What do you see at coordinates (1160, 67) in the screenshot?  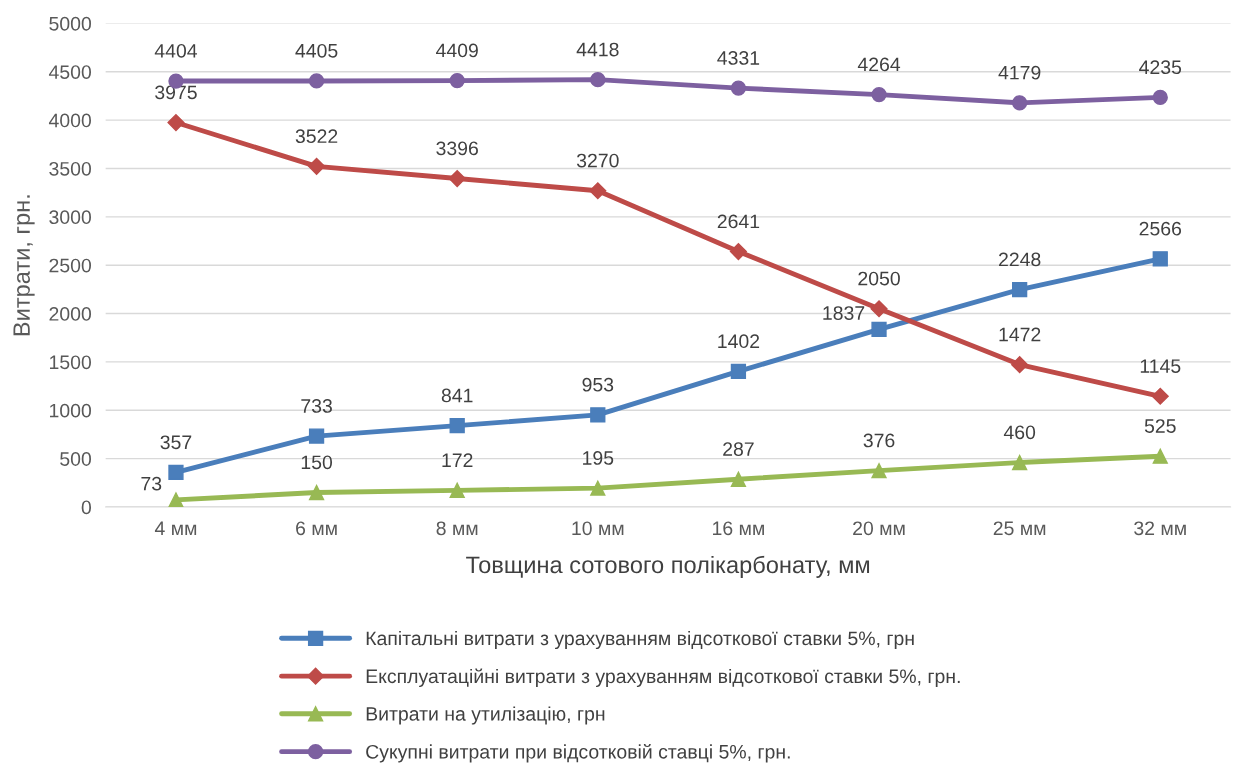 I see `data-label: 4235` at bounding box center [1160, 67].